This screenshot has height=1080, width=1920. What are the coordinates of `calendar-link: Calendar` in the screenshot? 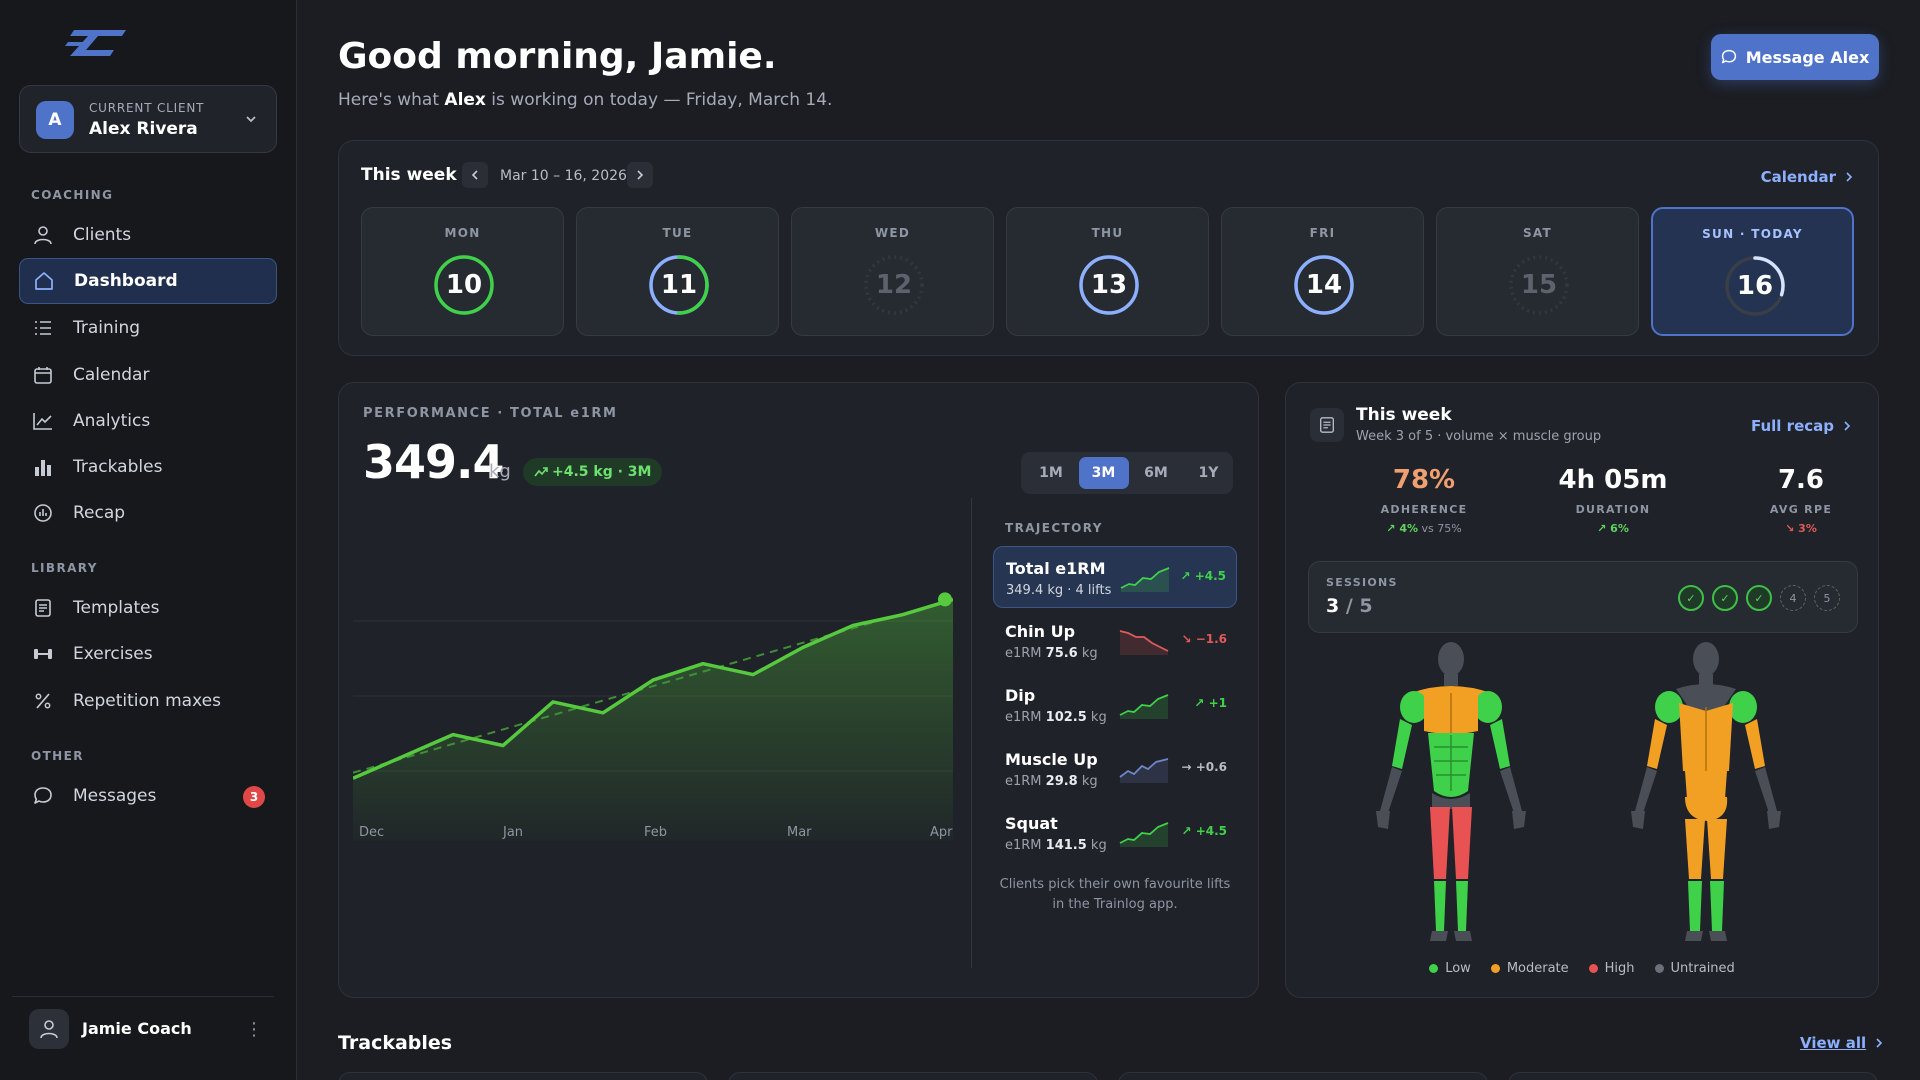 It's located at (1807, 177).